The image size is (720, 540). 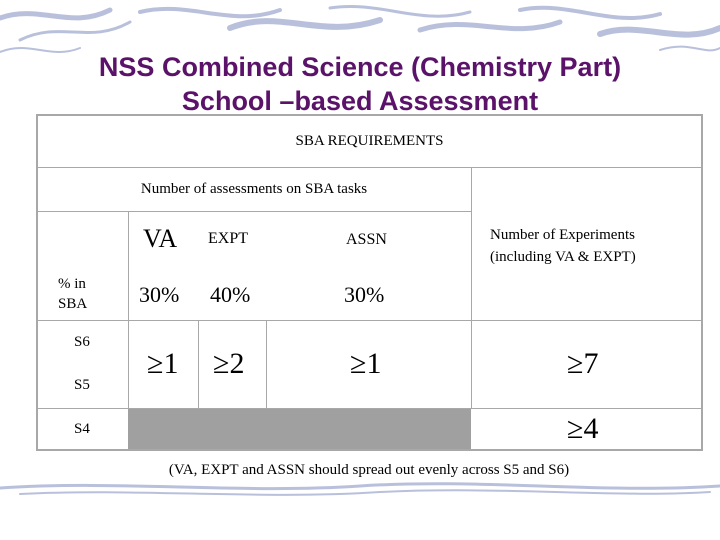 What do you see at coordinates (366, 239) in the screenshot?
I see `column-assn: ASSN` at bounding box center [366, 239].